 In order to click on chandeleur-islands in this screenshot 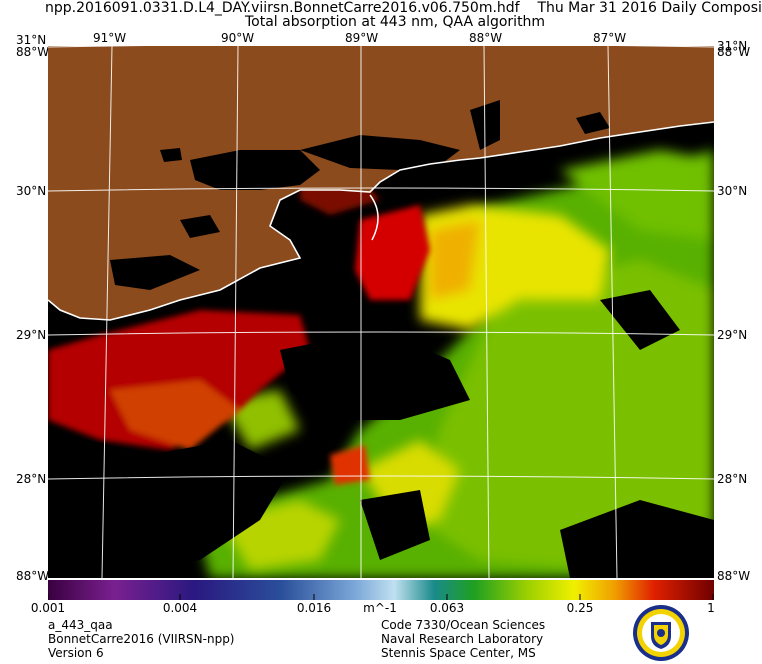, I will do `click(374, 217)`.